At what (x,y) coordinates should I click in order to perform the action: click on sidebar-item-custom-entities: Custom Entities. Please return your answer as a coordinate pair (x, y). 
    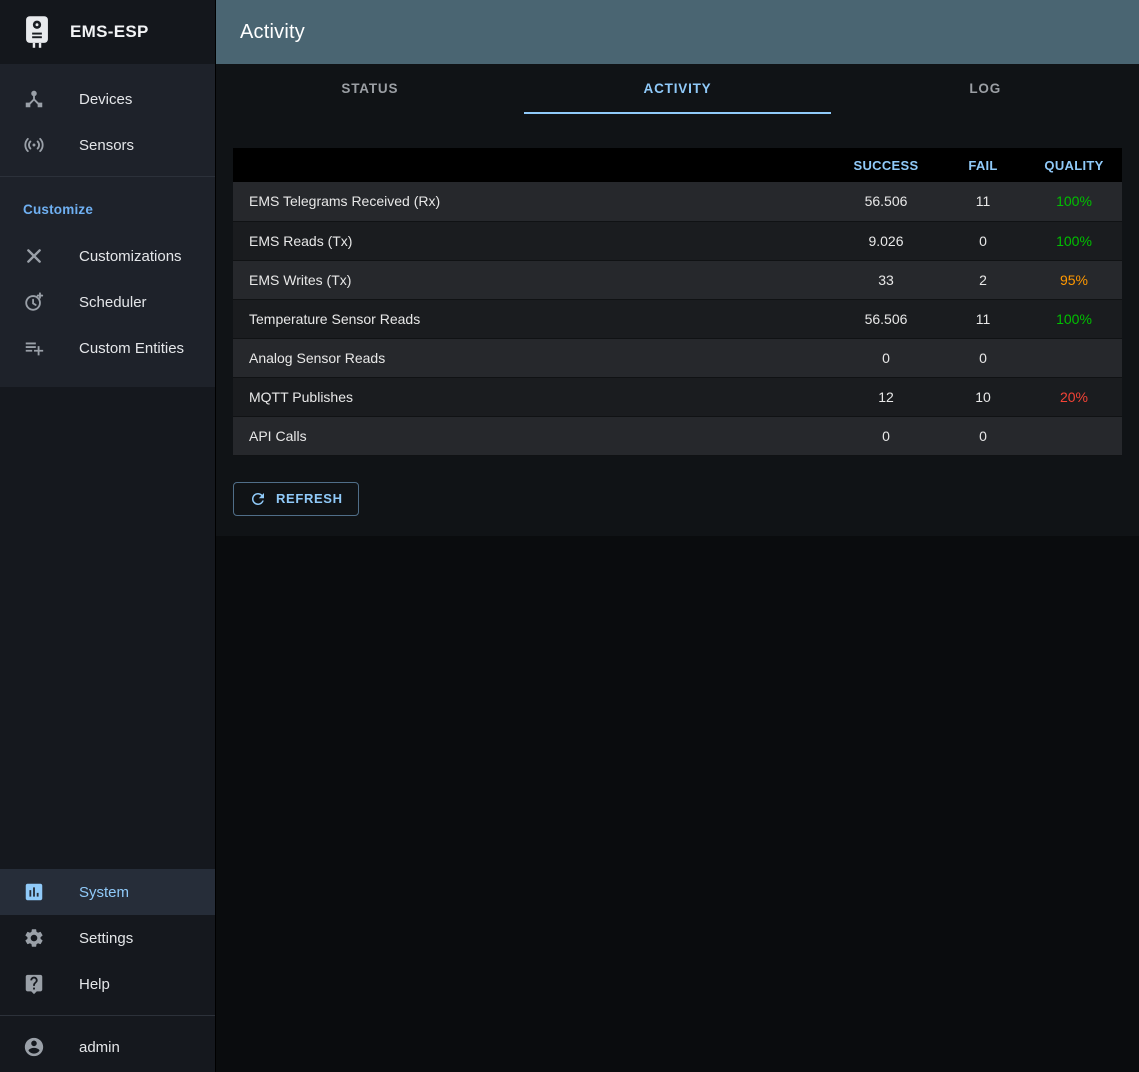
    Looking at the image, I should click on (107, 348).